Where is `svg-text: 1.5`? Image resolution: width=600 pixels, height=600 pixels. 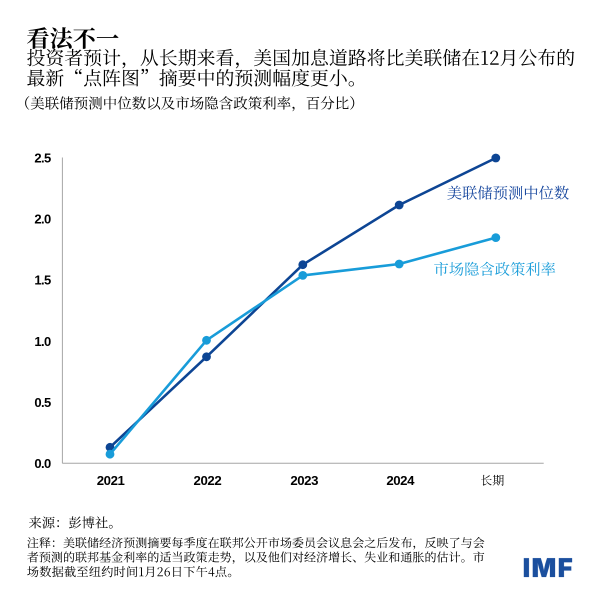
svg-text: 1.5 is located at coordinates (42, 280).